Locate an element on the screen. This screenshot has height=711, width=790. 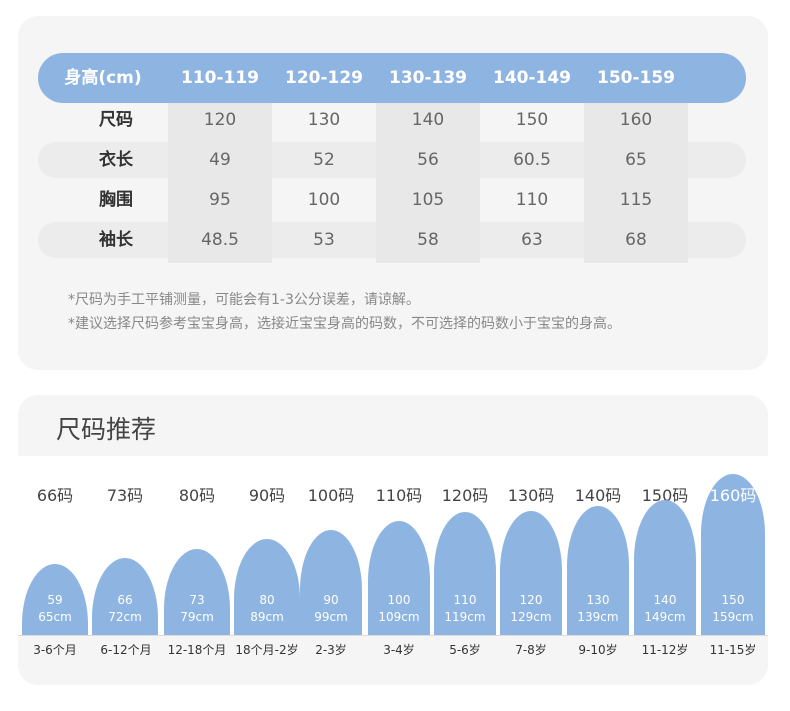
age-label: 11-15岁 is located at coordinates (733, 650).